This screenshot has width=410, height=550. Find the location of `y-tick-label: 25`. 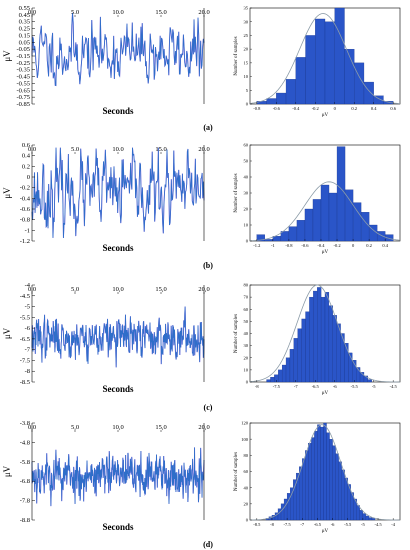

y-tick-label: 25 is located at coordinates (246, 35).